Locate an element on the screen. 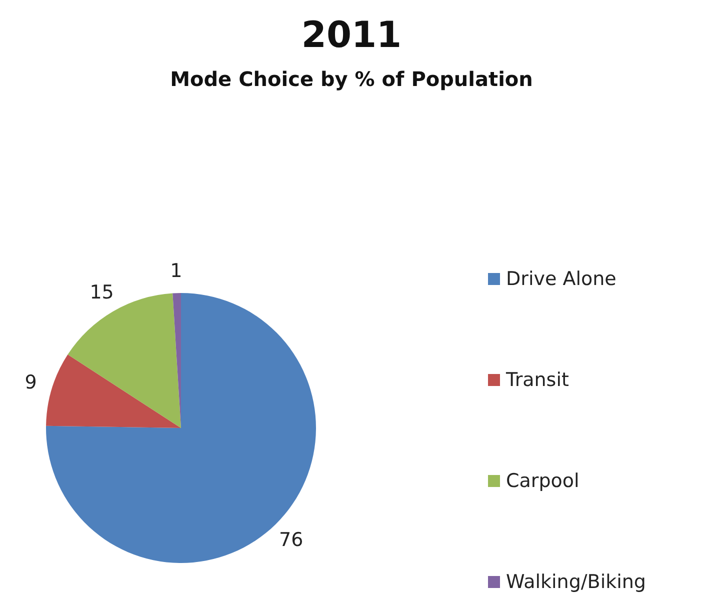  pie-slice is located at coordinates (113, 391).